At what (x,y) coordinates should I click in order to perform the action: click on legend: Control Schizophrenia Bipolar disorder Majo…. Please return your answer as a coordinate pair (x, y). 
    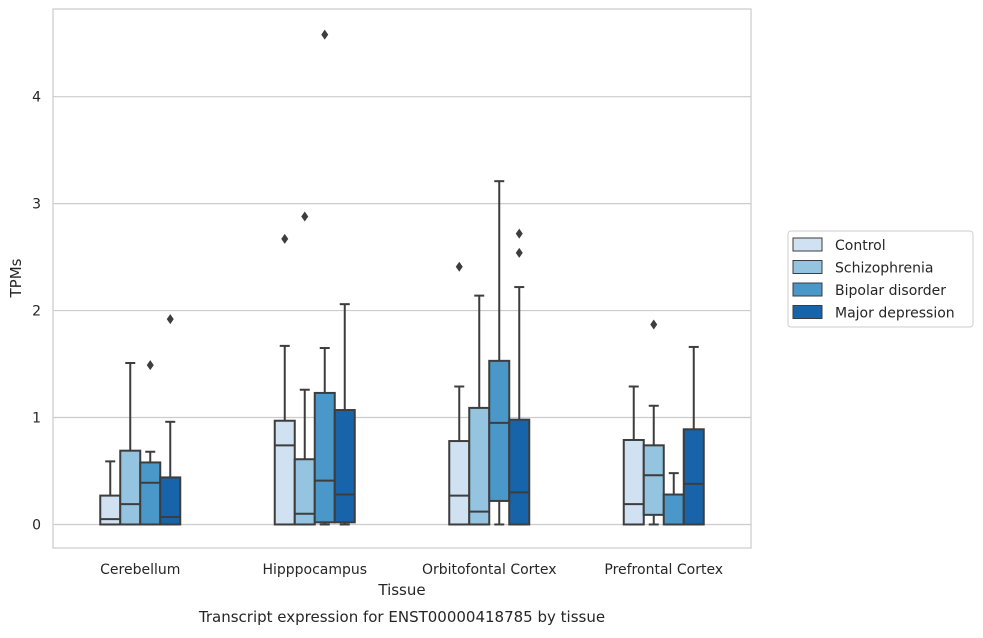
    Looking at the image, I should click on (880, 279).